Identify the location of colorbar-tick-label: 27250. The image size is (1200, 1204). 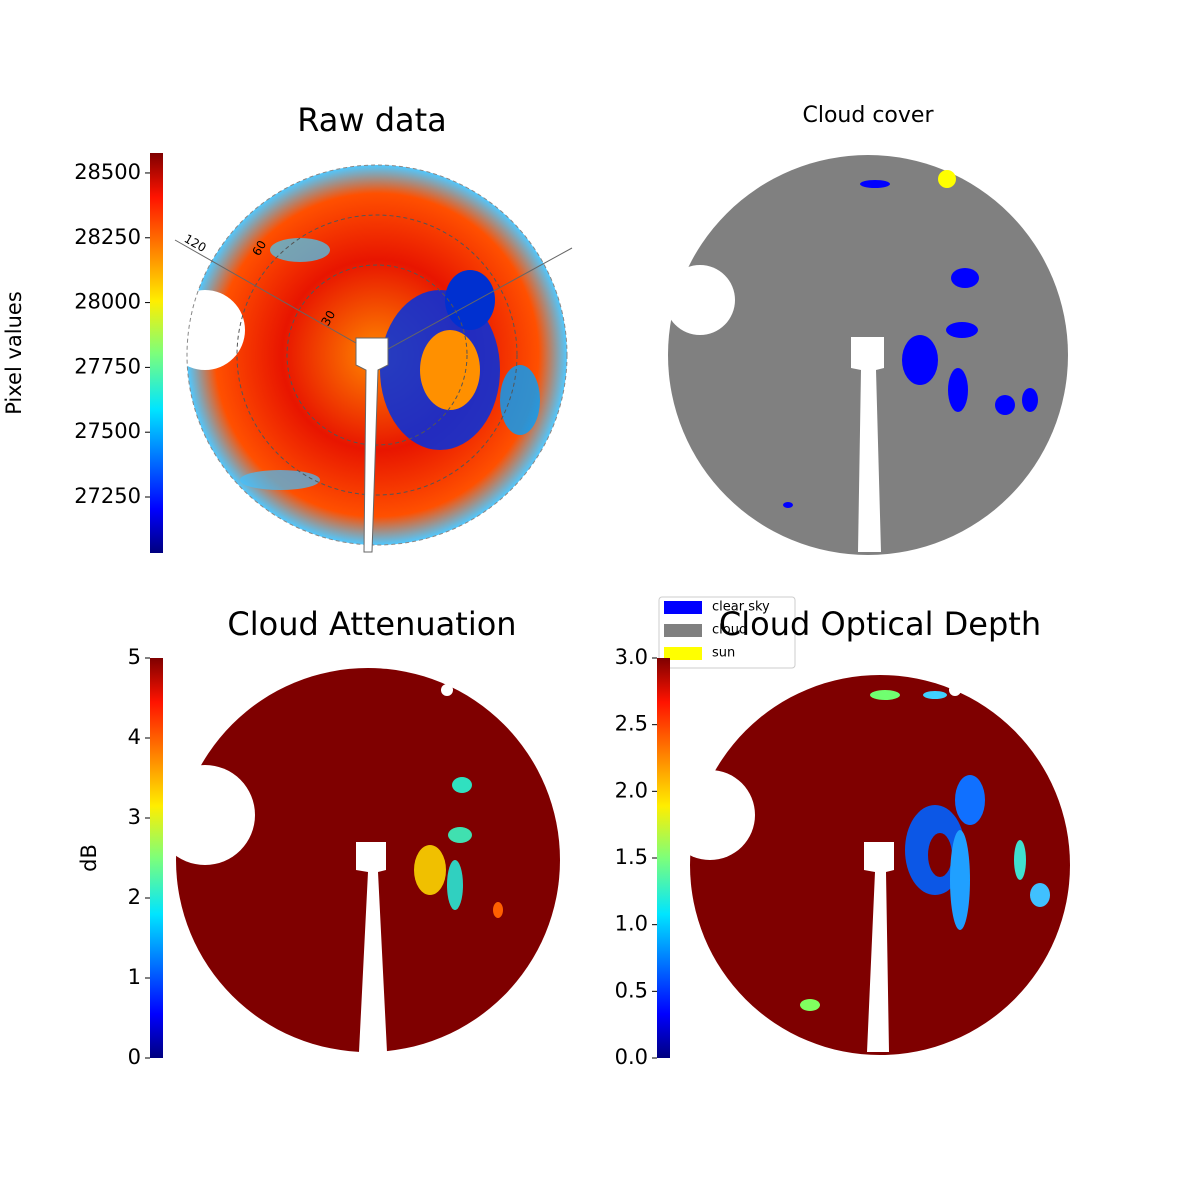
(107, 496).